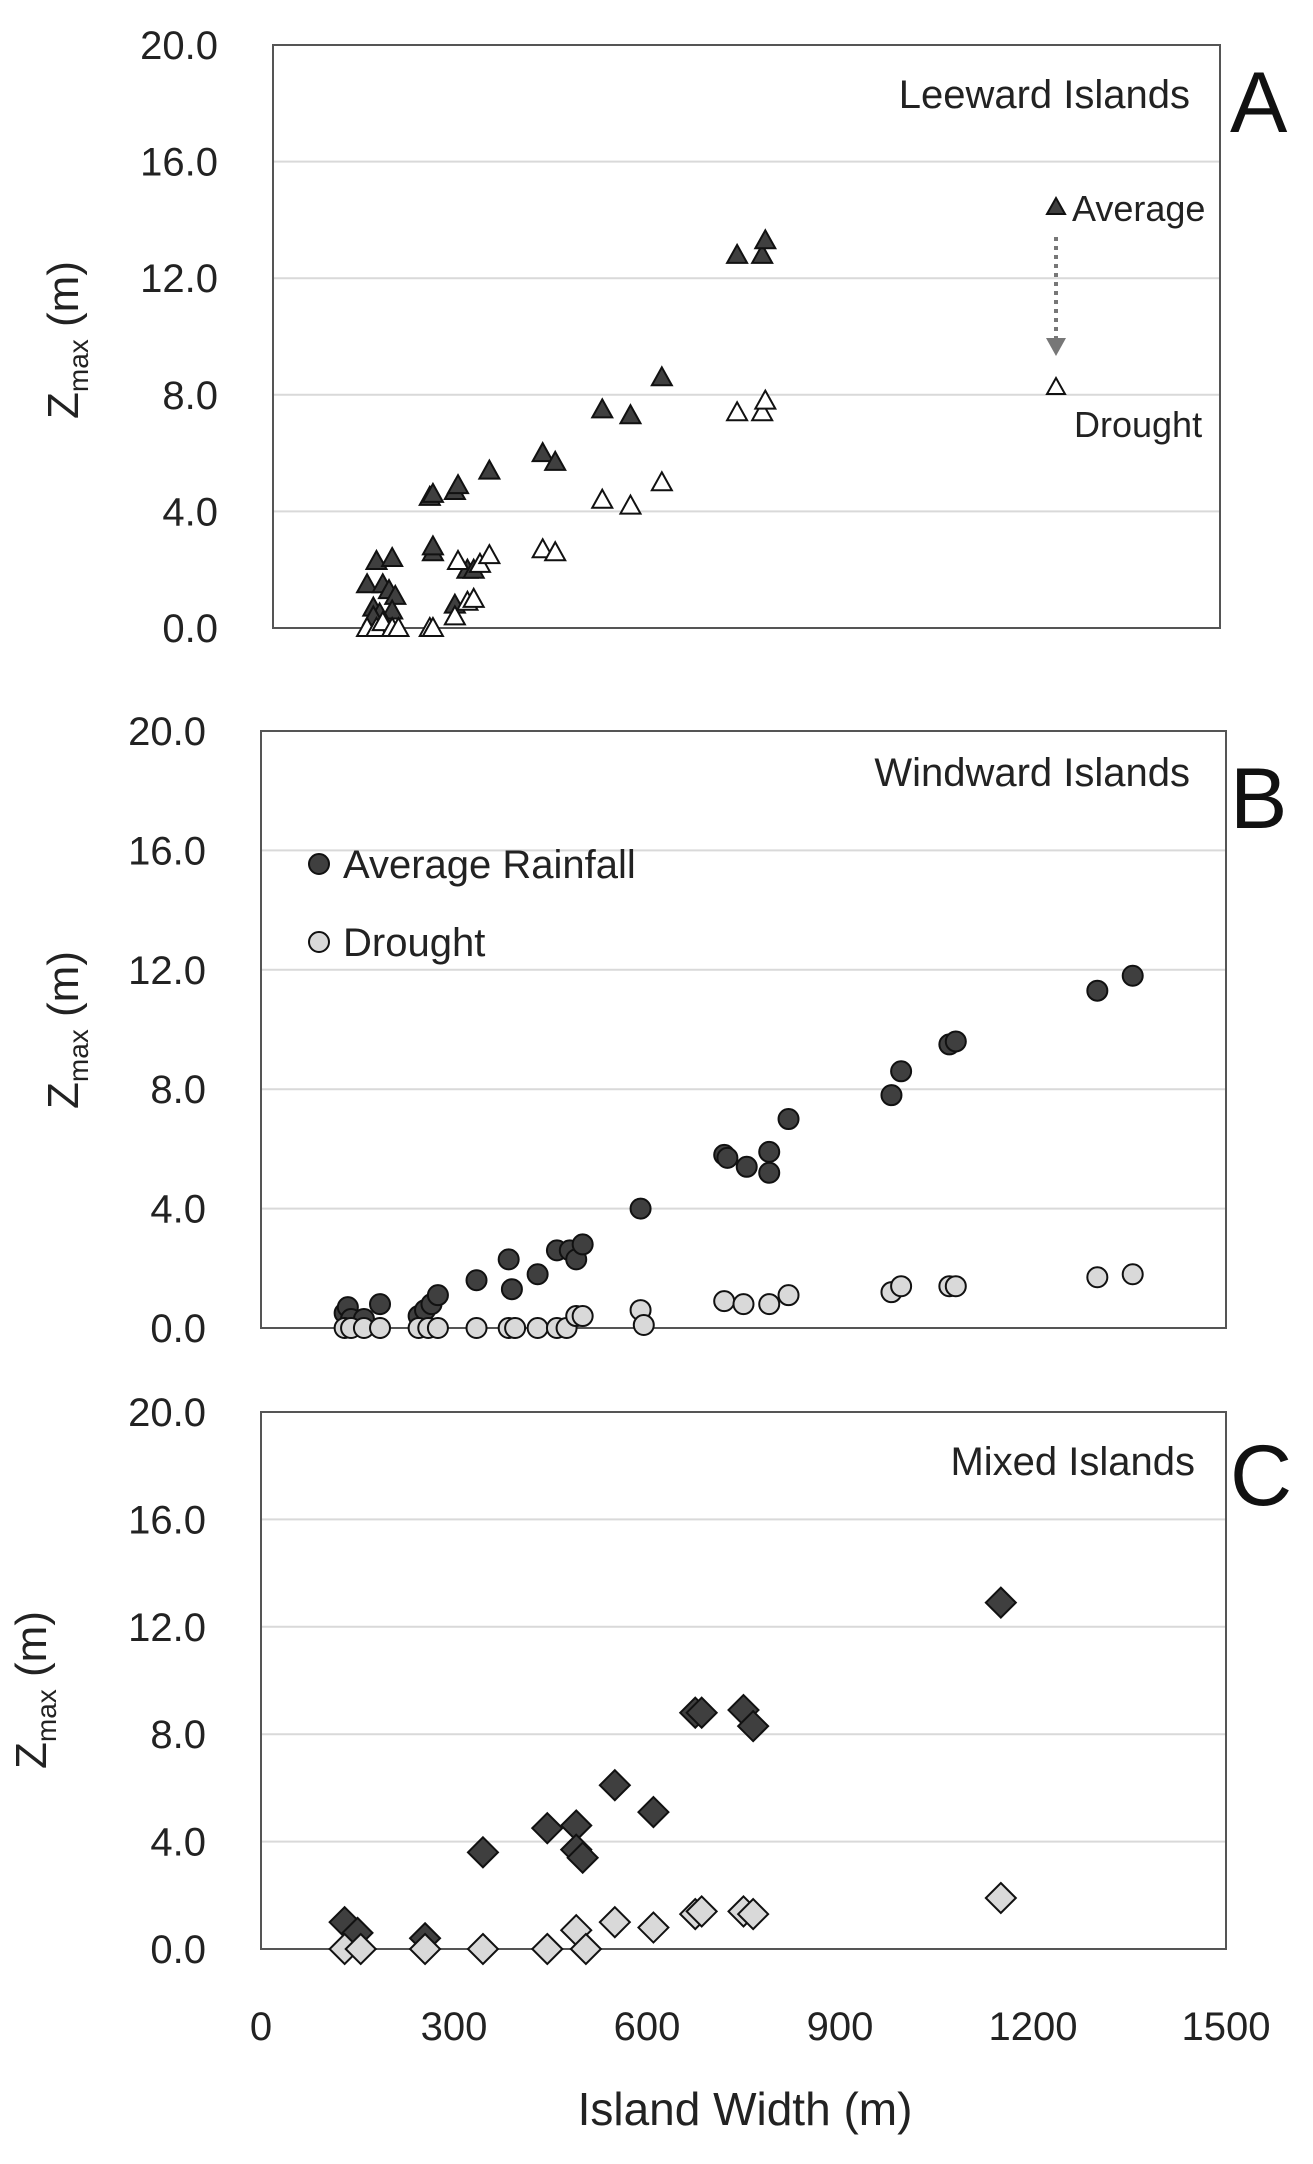  Describe the element at coordinates (1138, 424) in the screenshot. I see `panel-a-legend-drought-label: Drought` at that location.